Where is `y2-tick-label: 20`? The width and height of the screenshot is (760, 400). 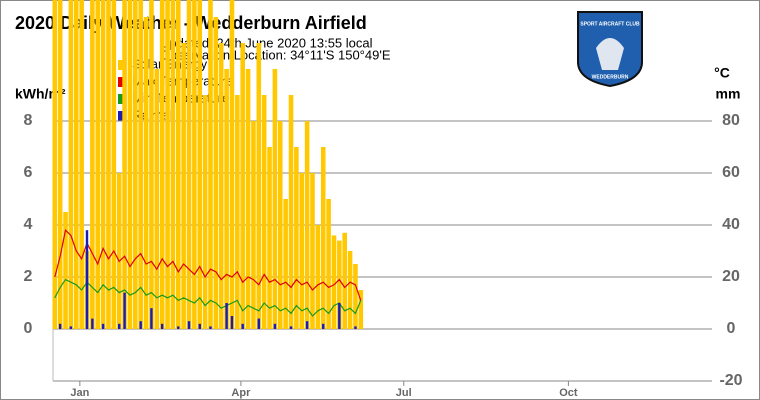 y2-tick-label: 20 is located at coordinates (731, 276).